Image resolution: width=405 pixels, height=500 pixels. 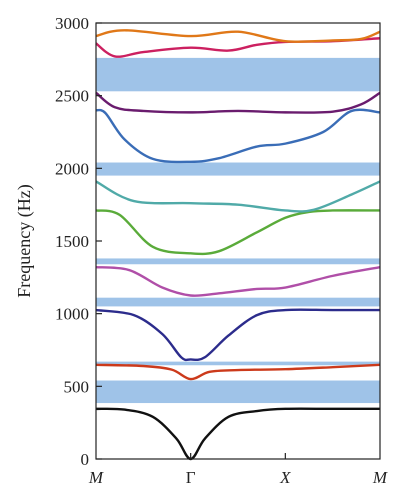 What do you see at coordinates (72, 241) in the screenshot?
I see `y-tick-label-1500: 1500` at bounding box center [72, 241].